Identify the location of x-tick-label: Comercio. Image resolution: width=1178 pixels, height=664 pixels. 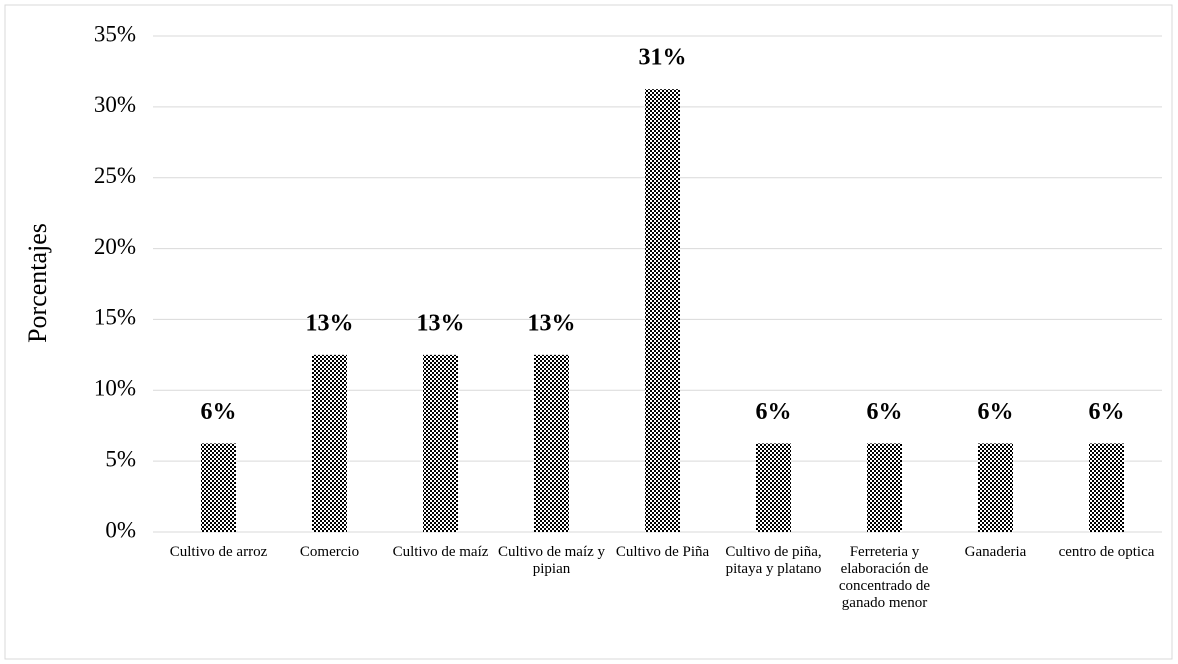
(329, 552).